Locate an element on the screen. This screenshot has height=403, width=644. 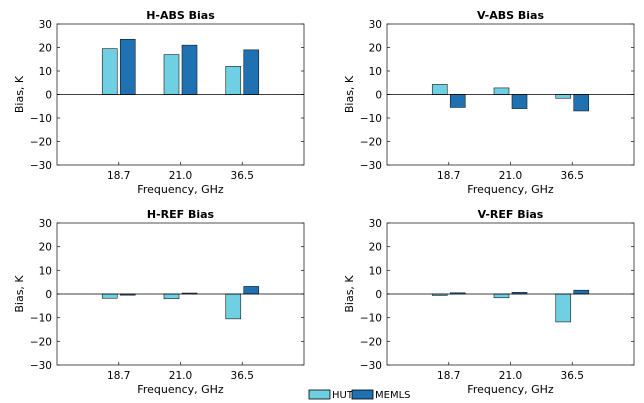
legend-swatch-hut is located at coordinates (319, 394).